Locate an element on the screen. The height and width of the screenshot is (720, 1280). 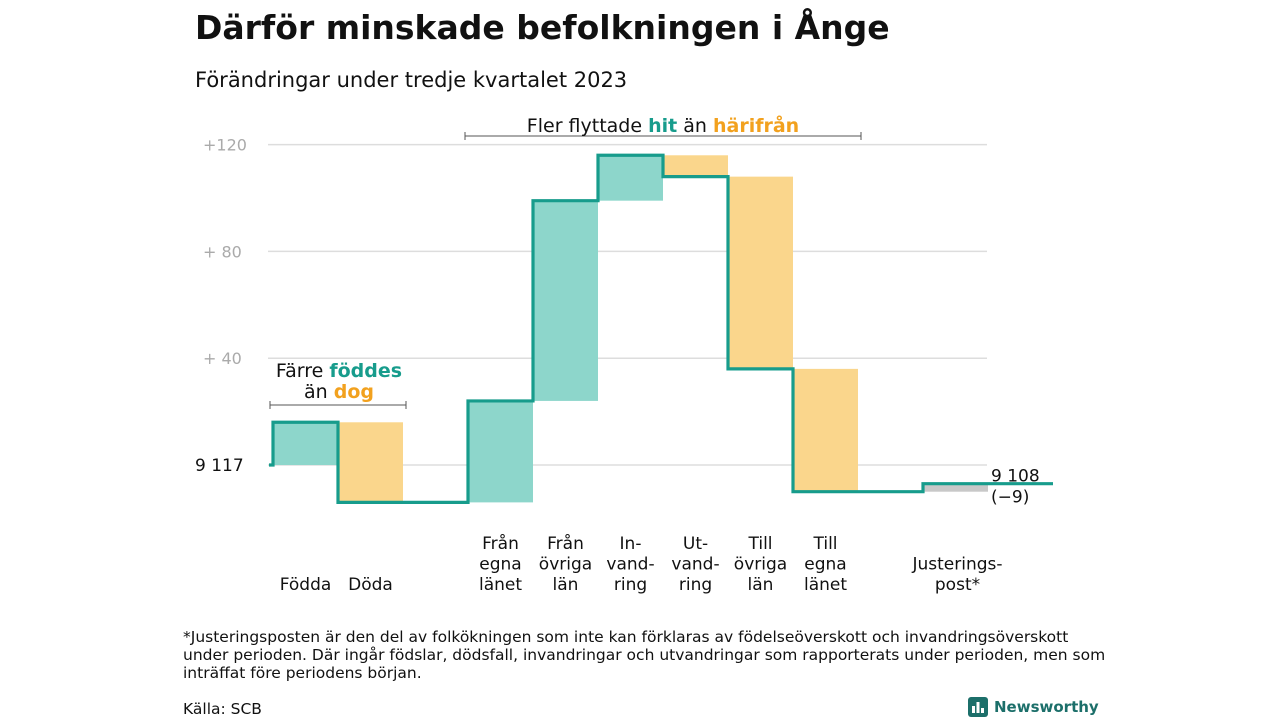
category-label: Justerings- is located at coordinates (956, 565).